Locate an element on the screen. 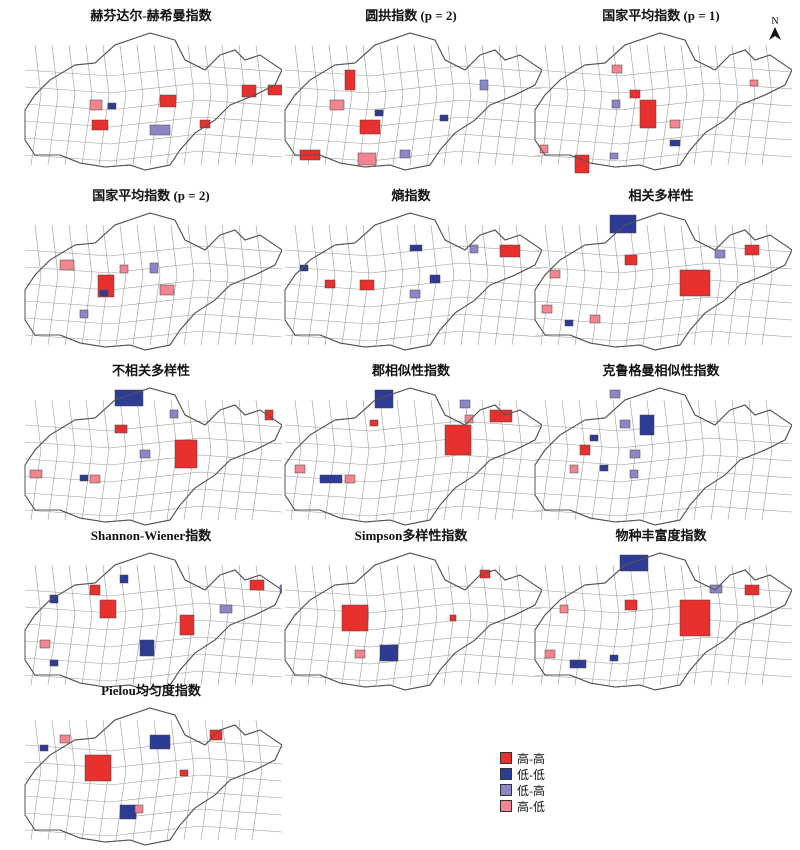  legend-item: 低-高 is located at coordinates (522, 790).